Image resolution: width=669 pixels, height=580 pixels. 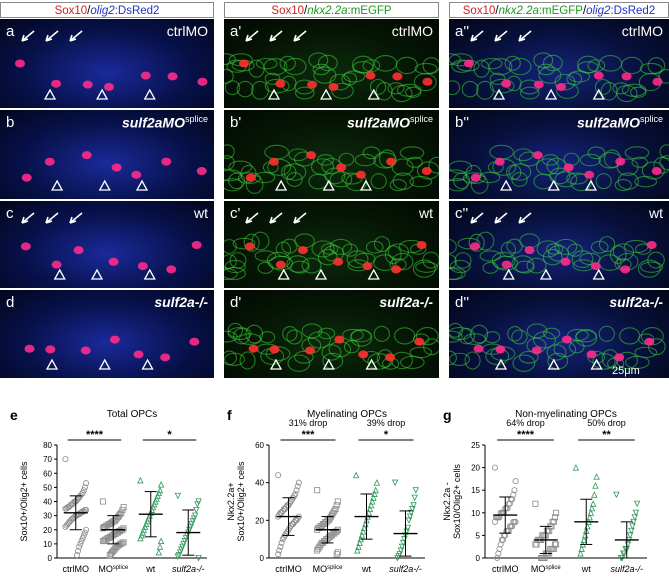 What do you see at coordinates (71, 11) in the screenshot?
I see `header-part: Sox10` at bounding box center [71, 11].